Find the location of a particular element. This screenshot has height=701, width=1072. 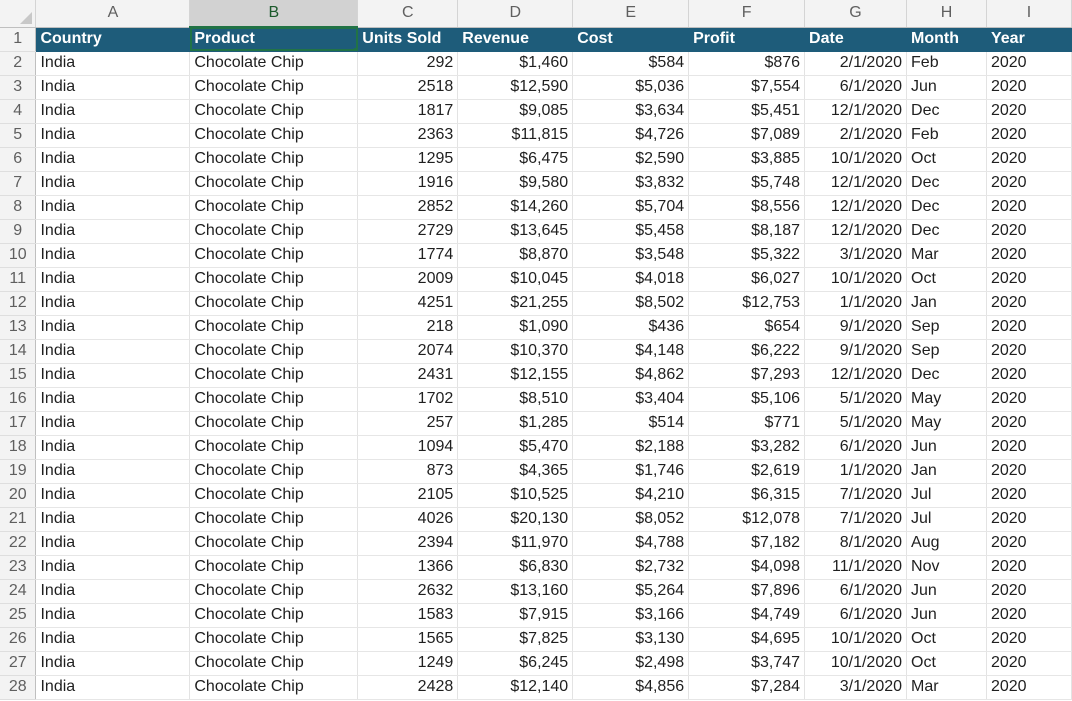

cell: $5,264 is located at coordinates (631, 591).